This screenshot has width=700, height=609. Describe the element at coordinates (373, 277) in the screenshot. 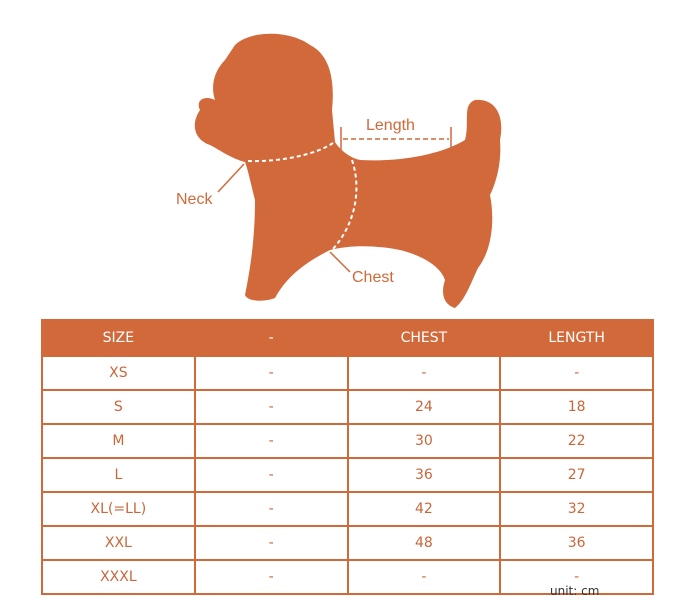

I see `chest-label: Chest` at that location.